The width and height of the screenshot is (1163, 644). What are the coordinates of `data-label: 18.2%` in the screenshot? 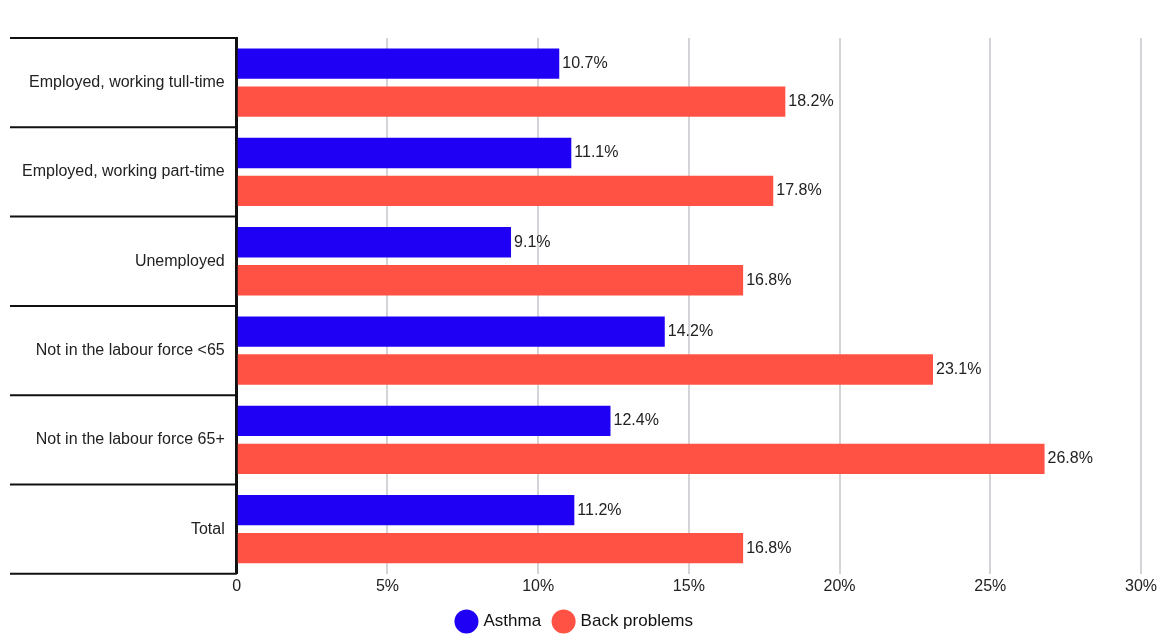 It's located at (811, 101).